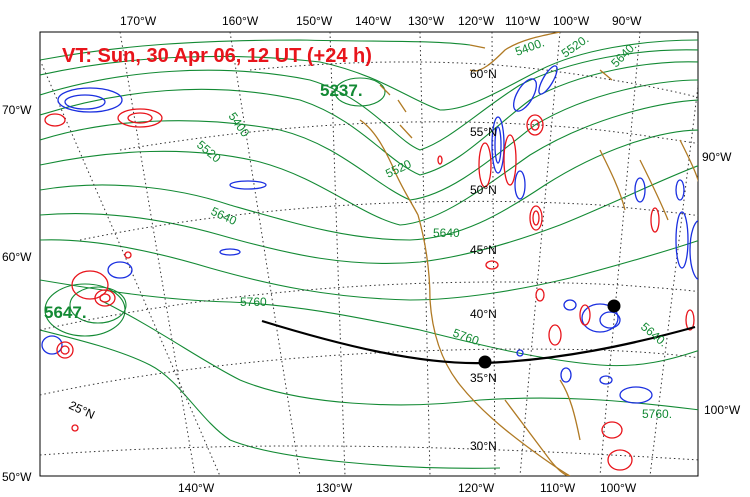 This screenshot has height=497, width=750. Describe the element at coordinates (483, 74) in the screenshot. I see `lat-label: 60°N` at that location.